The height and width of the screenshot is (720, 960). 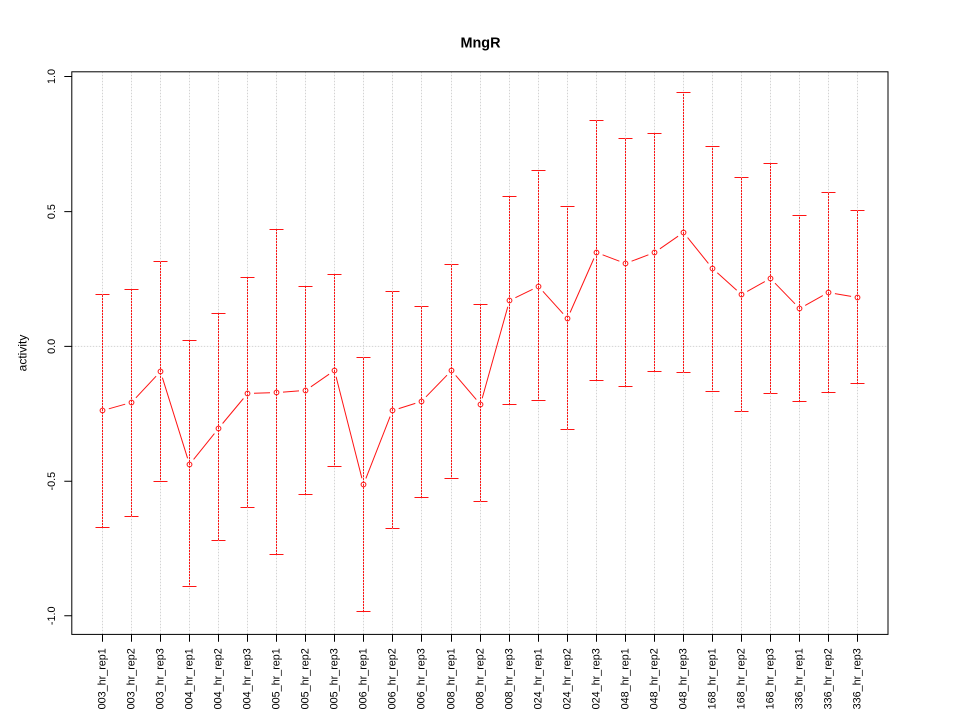 What do you see at coordinates (52, 481) in the screenshot?
I see `svg-text: -0.5` at bounding box center [52, 481].